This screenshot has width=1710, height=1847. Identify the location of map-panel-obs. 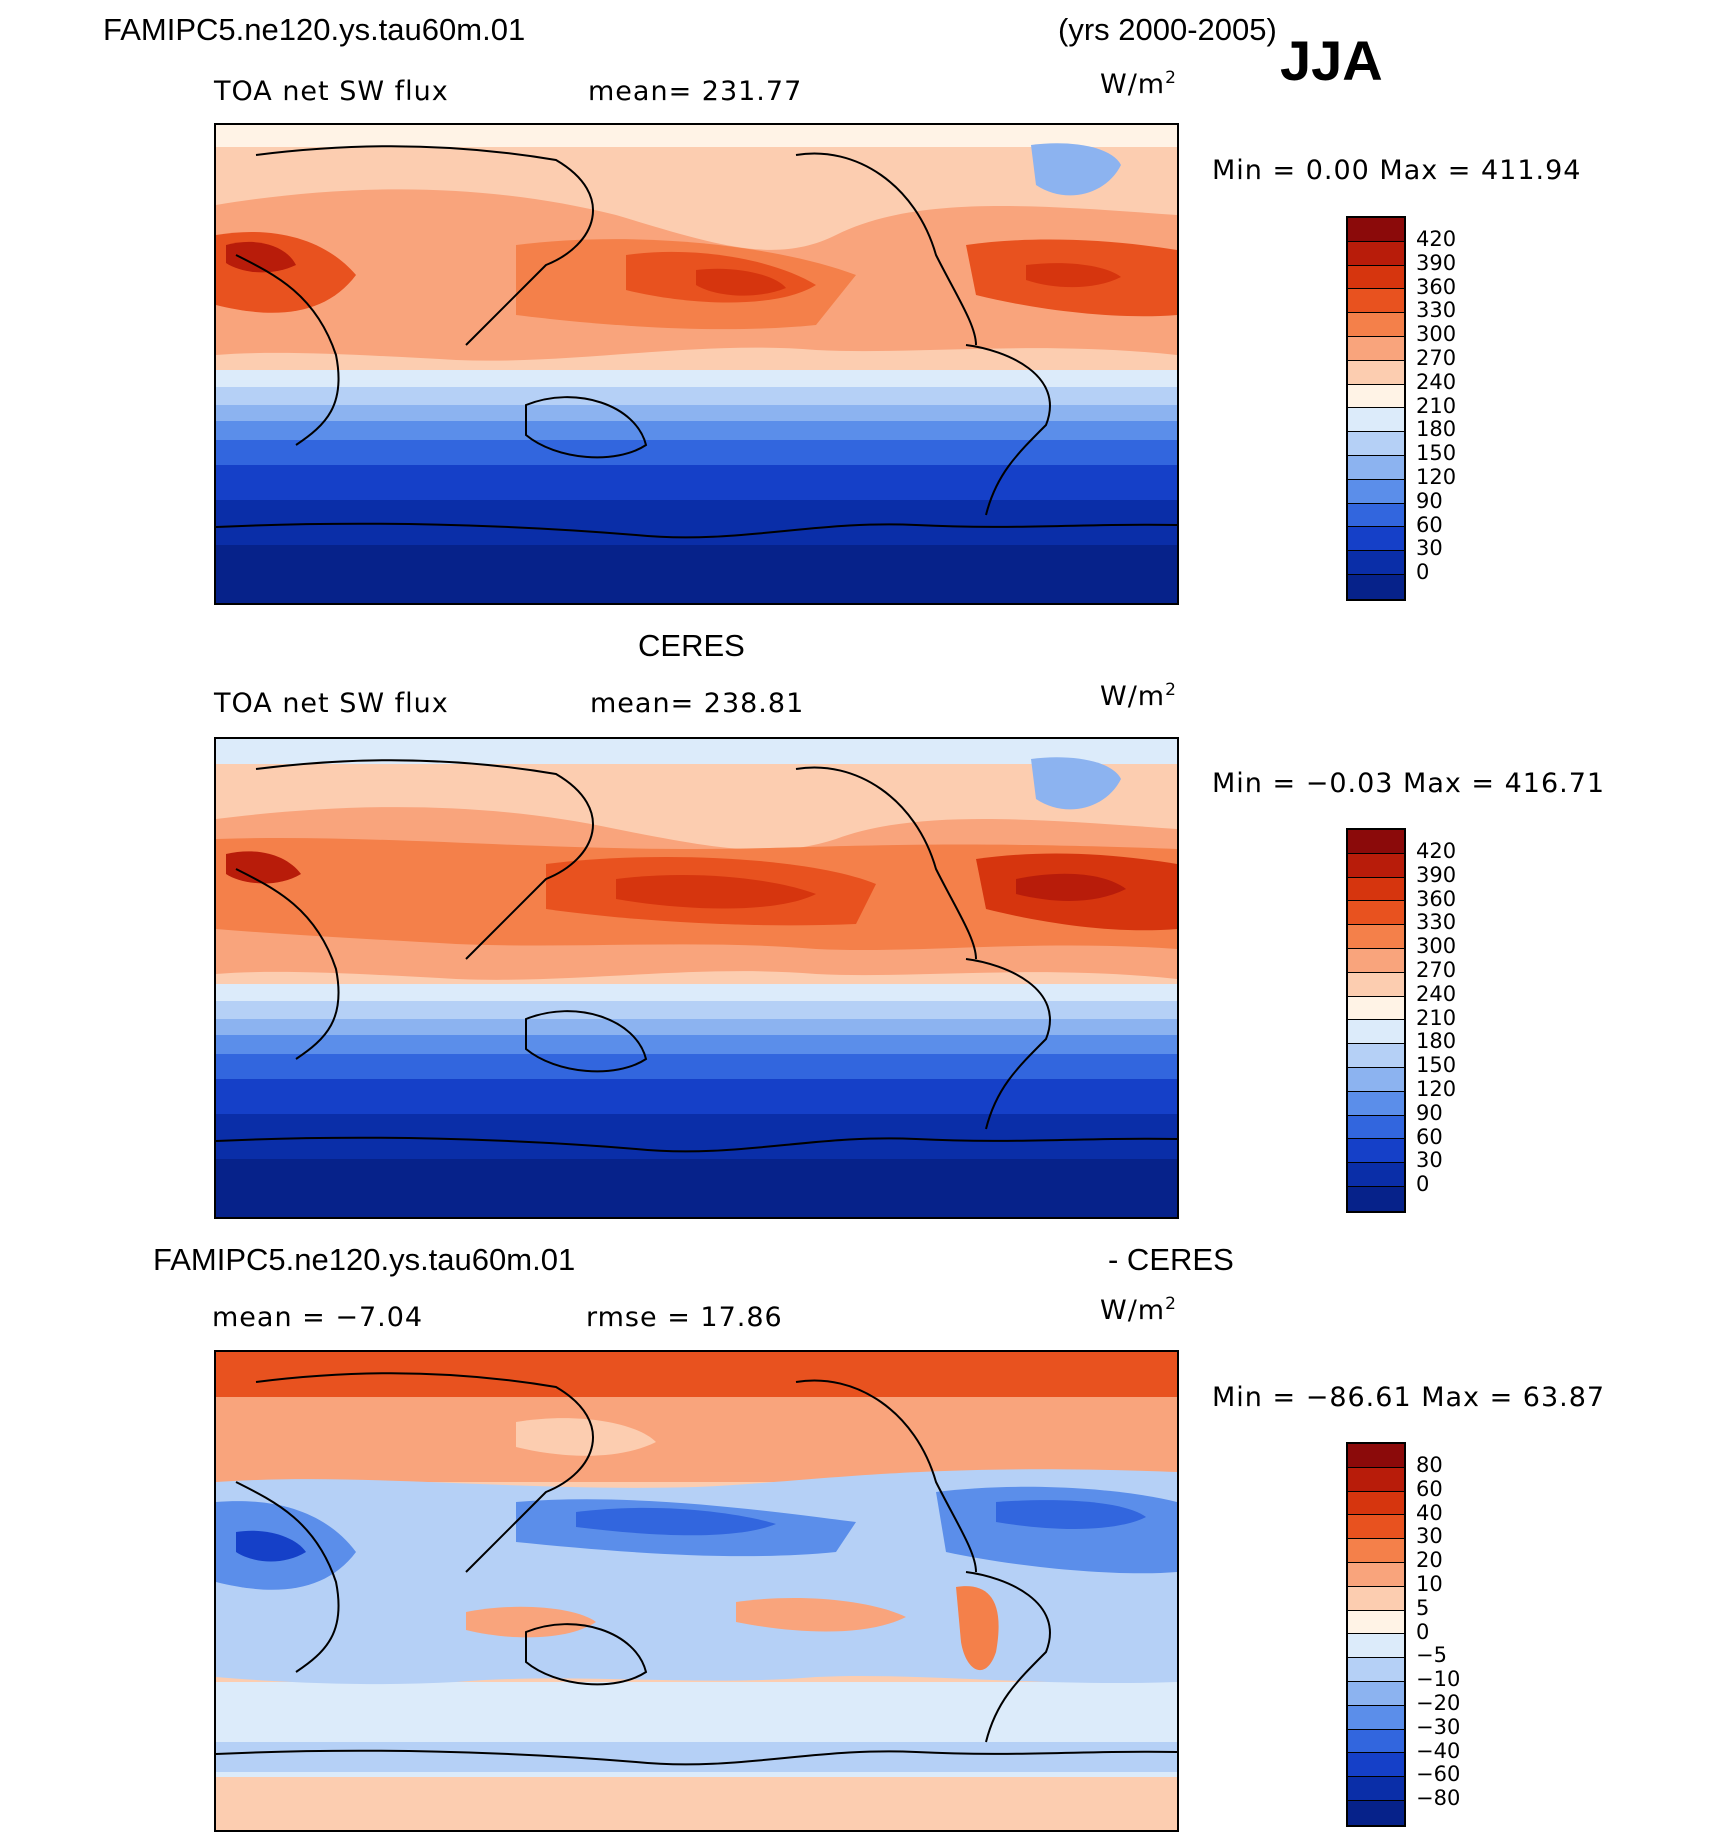
(696, 978).